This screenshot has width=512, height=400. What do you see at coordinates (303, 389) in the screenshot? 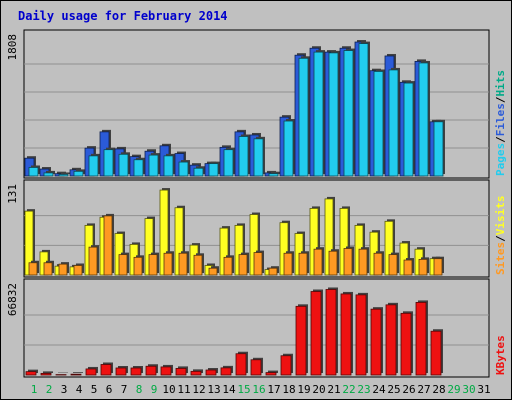
I see `x-tick-label: 19` at bounding box center [303, 389].